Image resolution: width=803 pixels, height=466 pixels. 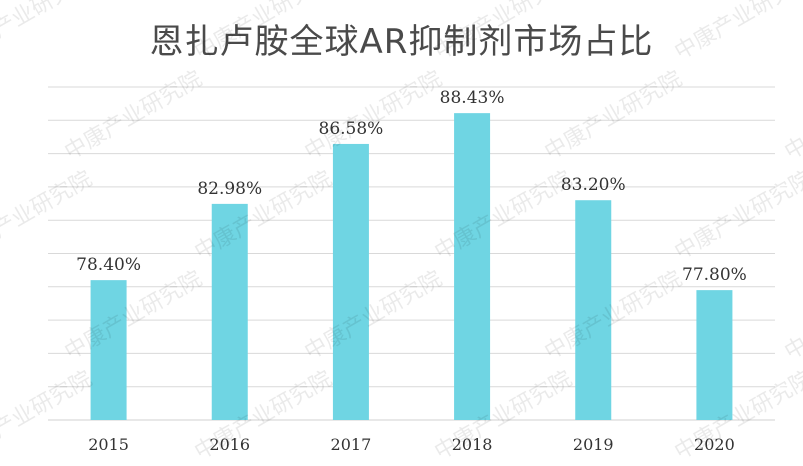 What do you see at coordinates (108, 265) in the screenshot?
I see `data-label-2015: 78.40%` at bounding box center [108, 265].